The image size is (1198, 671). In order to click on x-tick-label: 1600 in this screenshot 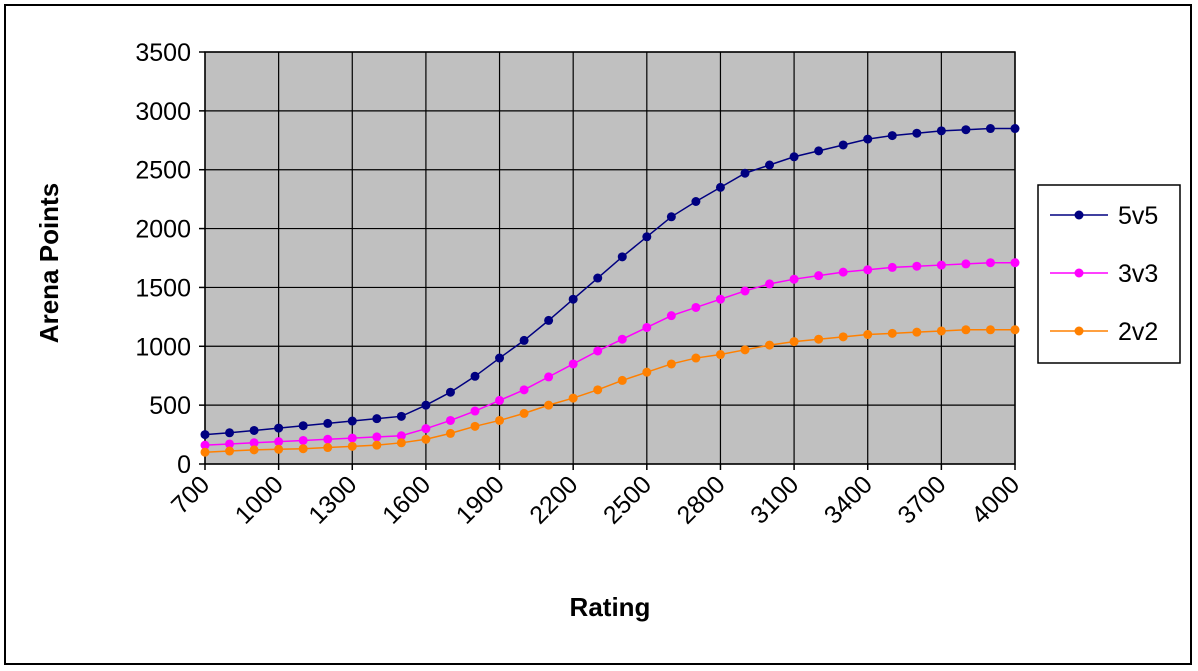, I will do `click(406, 499)`.